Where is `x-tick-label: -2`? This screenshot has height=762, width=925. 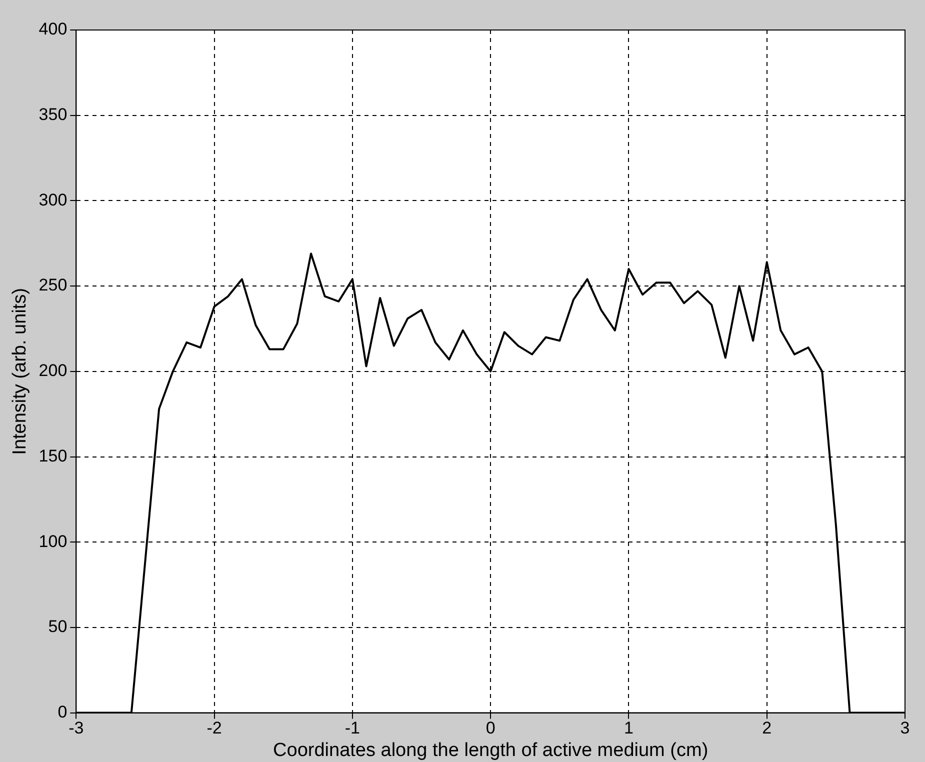 x-tick-label: -2 is located at coordinates (214, 728).